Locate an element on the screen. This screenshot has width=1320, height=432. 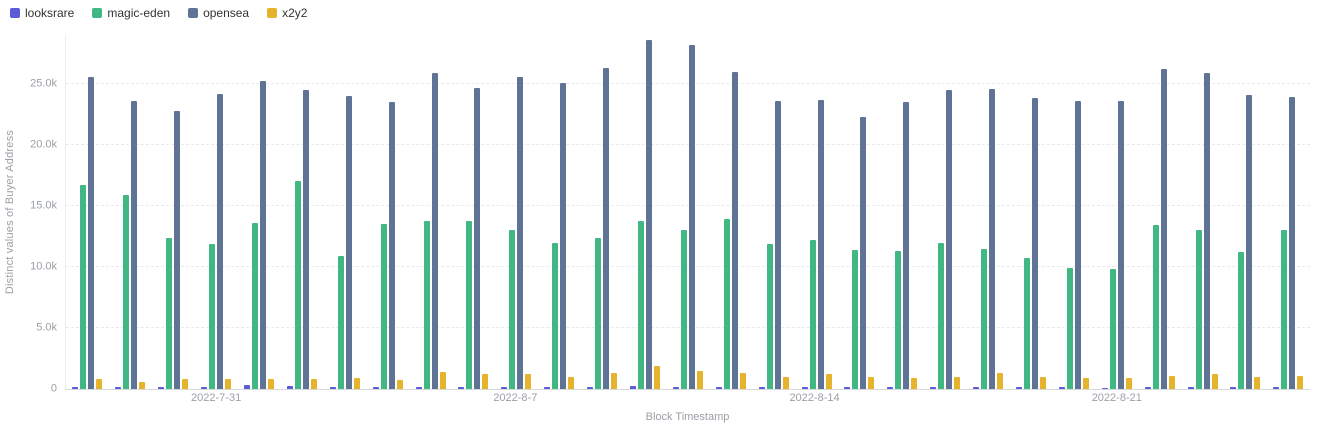
legend-item-magic-eden: magic-eden is located at coordinates (131, 13).